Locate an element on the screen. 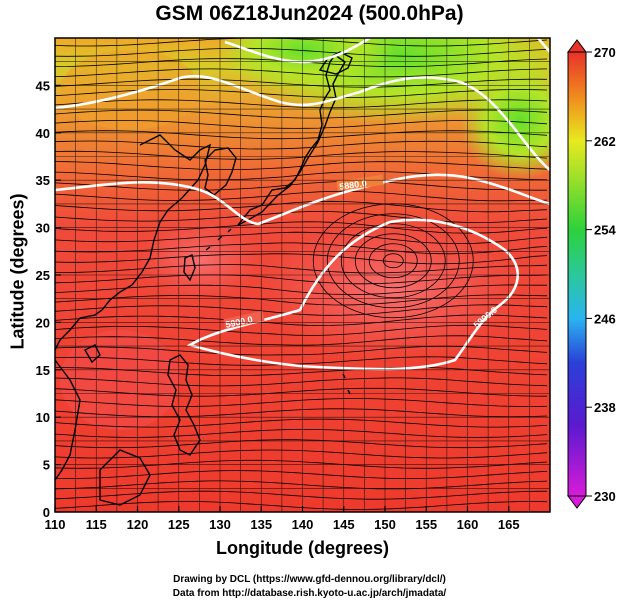 The width and height of the screenshot is (619, 605). y-tick-label: 20 is located at coordinates (43, 322).